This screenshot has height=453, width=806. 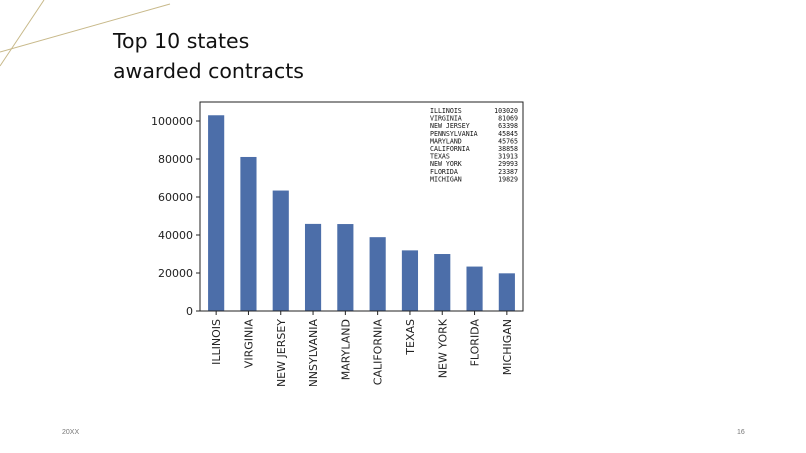 What do you see at coordinates (208, 71) in the screenshot?
I see `title-line-2: awarded contracts` at bounding box center [208, 71].